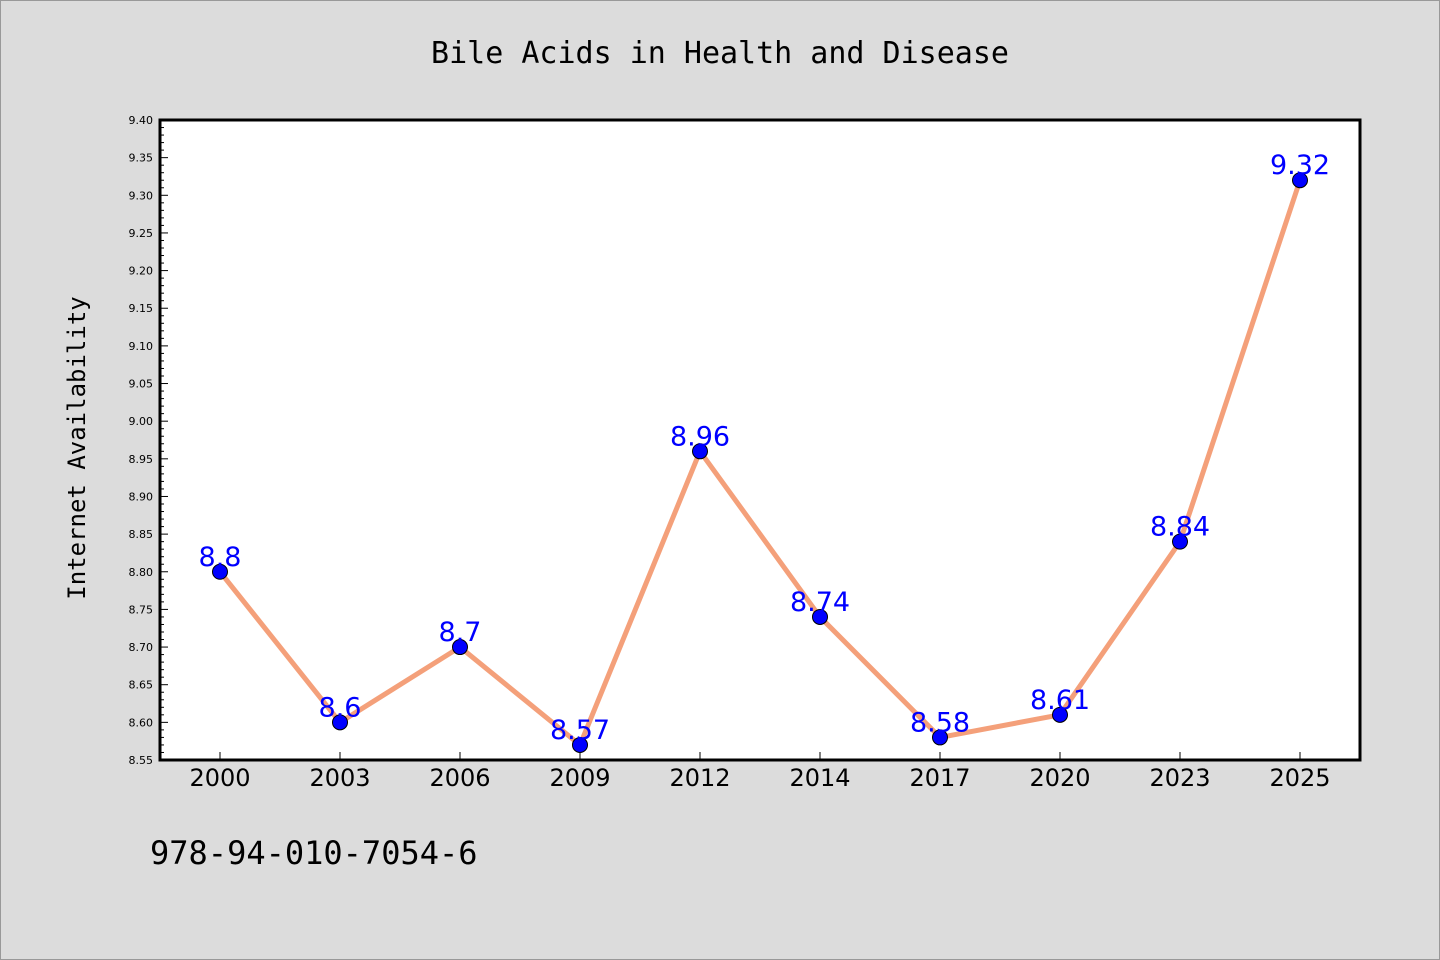 This screenshot has height=960, width=1440. What do you see at coordinates (1299, 778) in the screenshot?
I see `x-tick-label: 2025` at bounding box center [1299, 778].